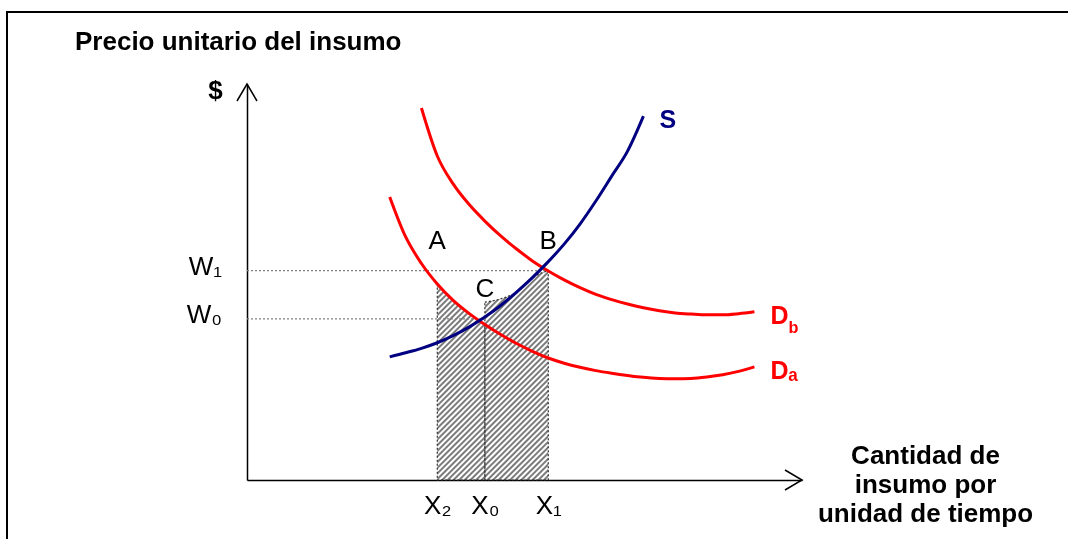 Image resolution: width=1068 pixels, height=539 pixels. I want to click on series-label: D$_{b}$, so click(784, 318).